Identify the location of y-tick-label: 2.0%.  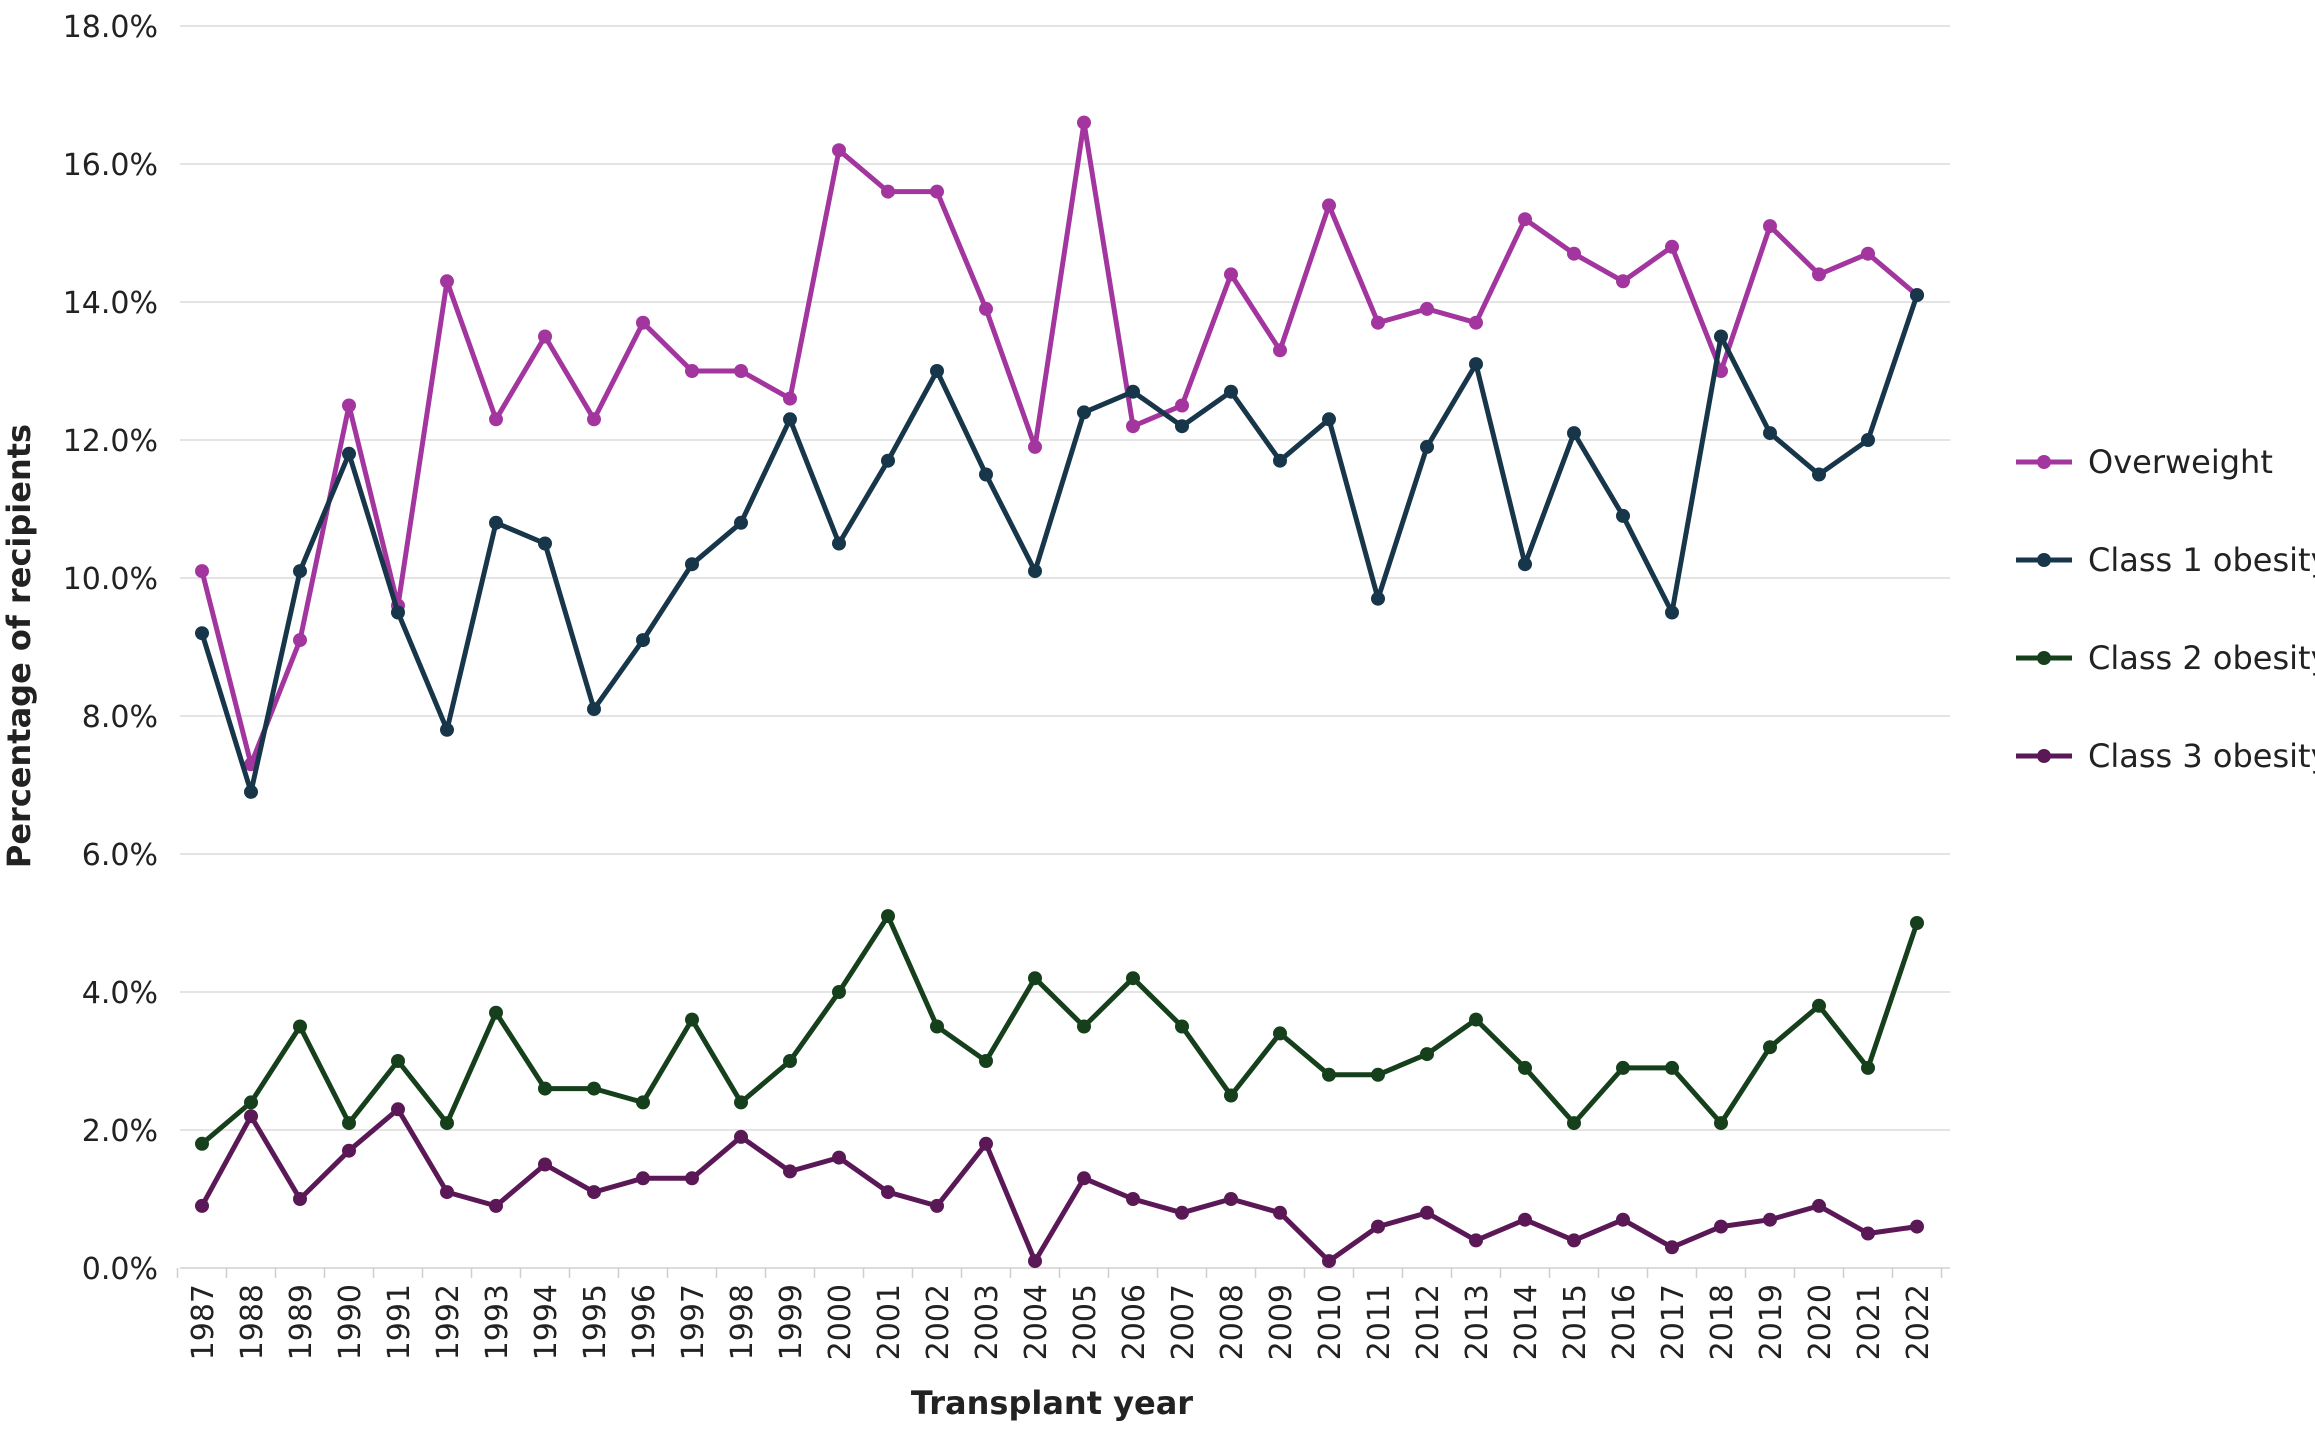
(120, 1131).